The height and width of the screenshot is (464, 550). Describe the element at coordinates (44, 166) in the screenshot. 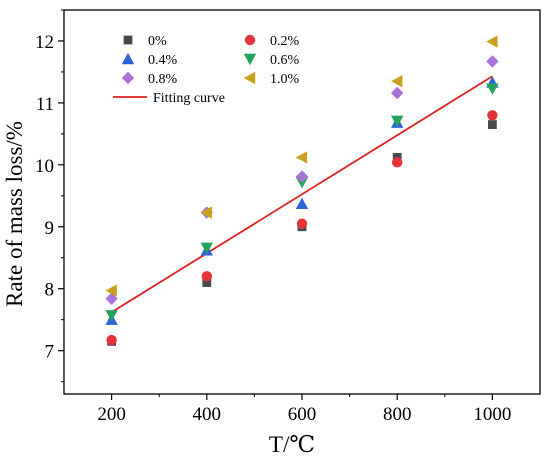

I see `y-tick-label: 10` at that location.